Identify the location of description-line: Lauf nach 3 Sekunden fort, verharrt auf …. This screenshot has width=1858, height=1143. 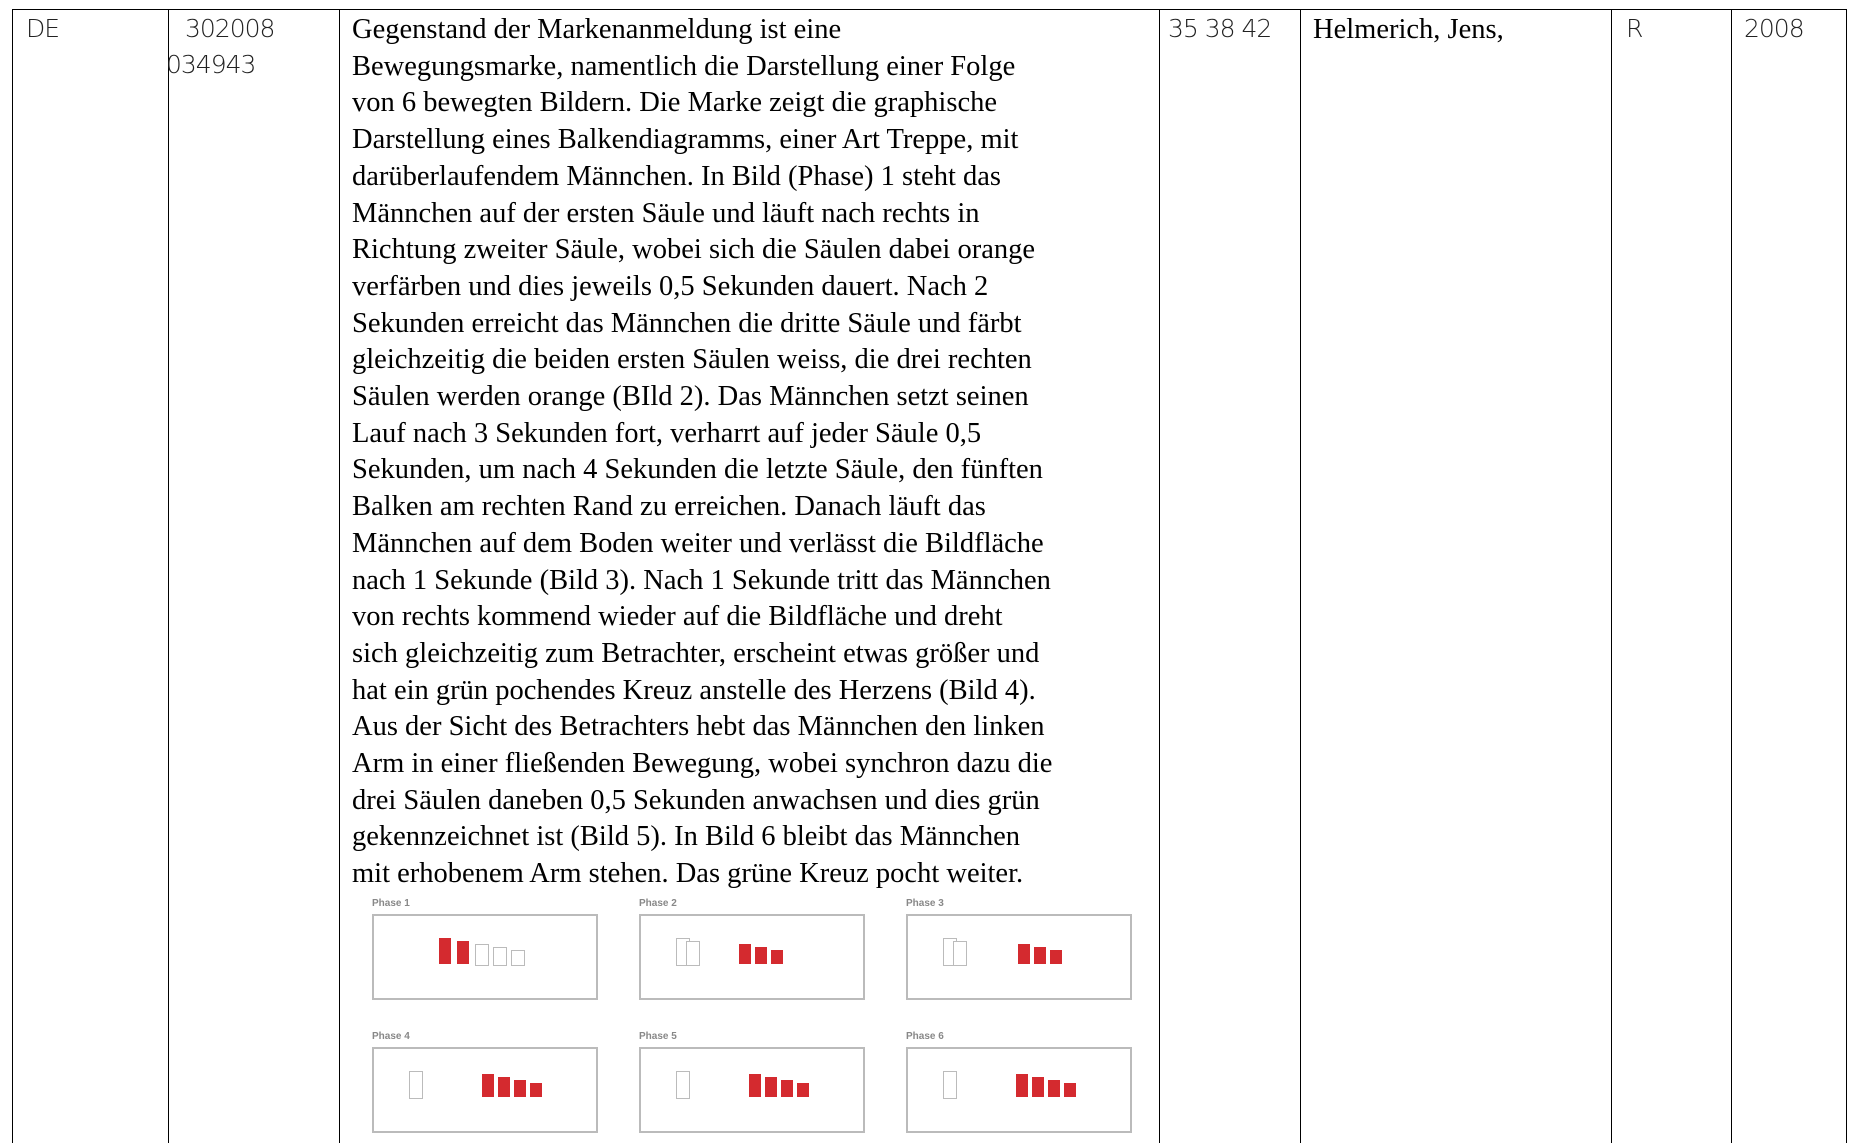
(667, 433).